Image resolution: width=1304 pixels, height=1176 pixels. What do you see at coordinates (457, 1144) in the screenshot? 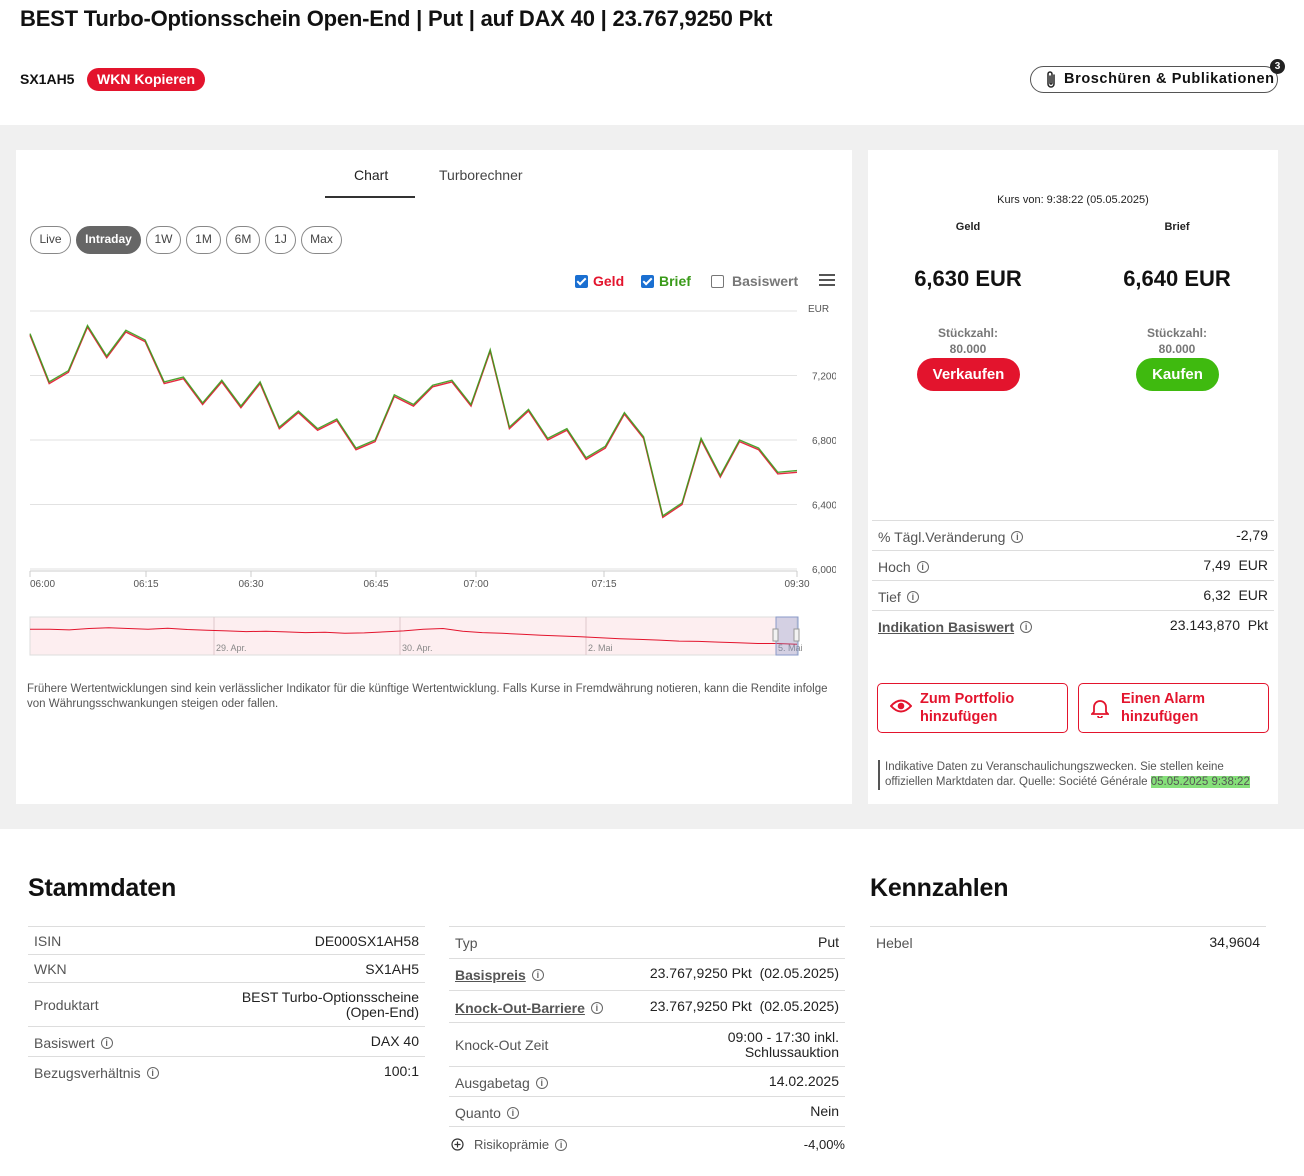
I see `expand-icon` at bounding box center [457, 1144].